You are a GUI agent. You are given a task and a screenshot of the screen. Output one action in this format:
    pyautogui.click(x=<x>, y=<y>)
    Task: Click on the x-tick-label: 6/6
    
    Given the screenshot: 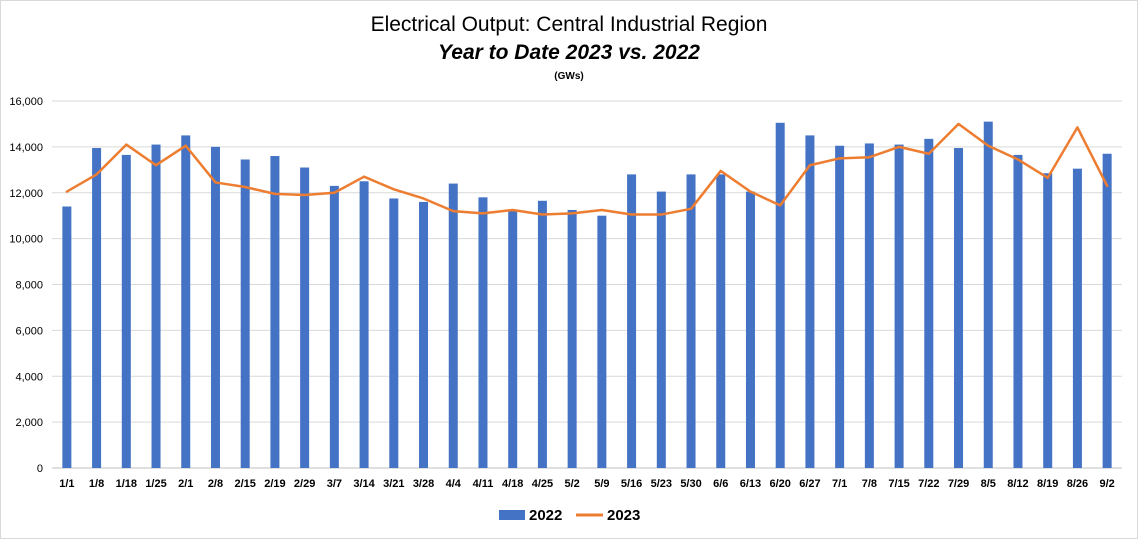 What is the action you would take?
    pyautogui.click(x=720, y=484)
    